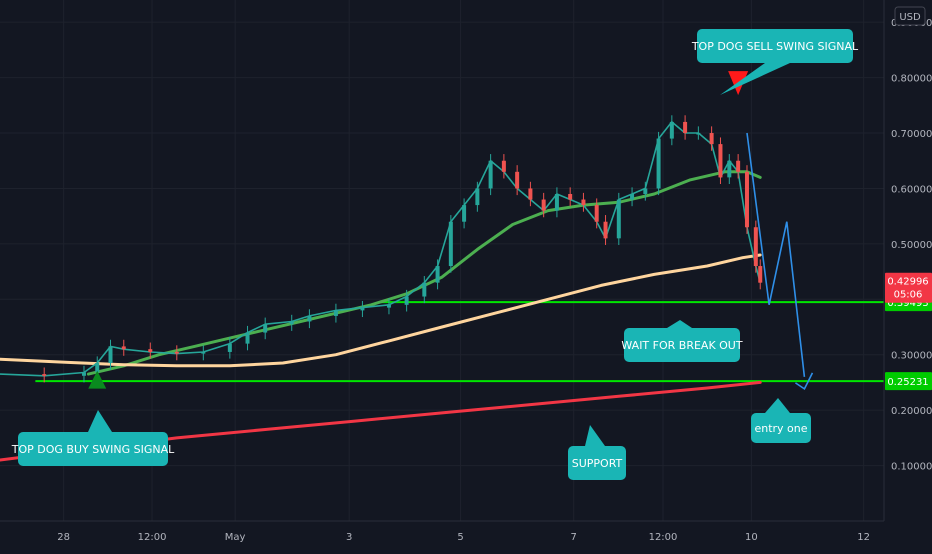 This screenshot has height=554, width=932. I want to click on buy-signal-callout: TOP DOG BUY SWING SIGNAL, so click(93, 438).